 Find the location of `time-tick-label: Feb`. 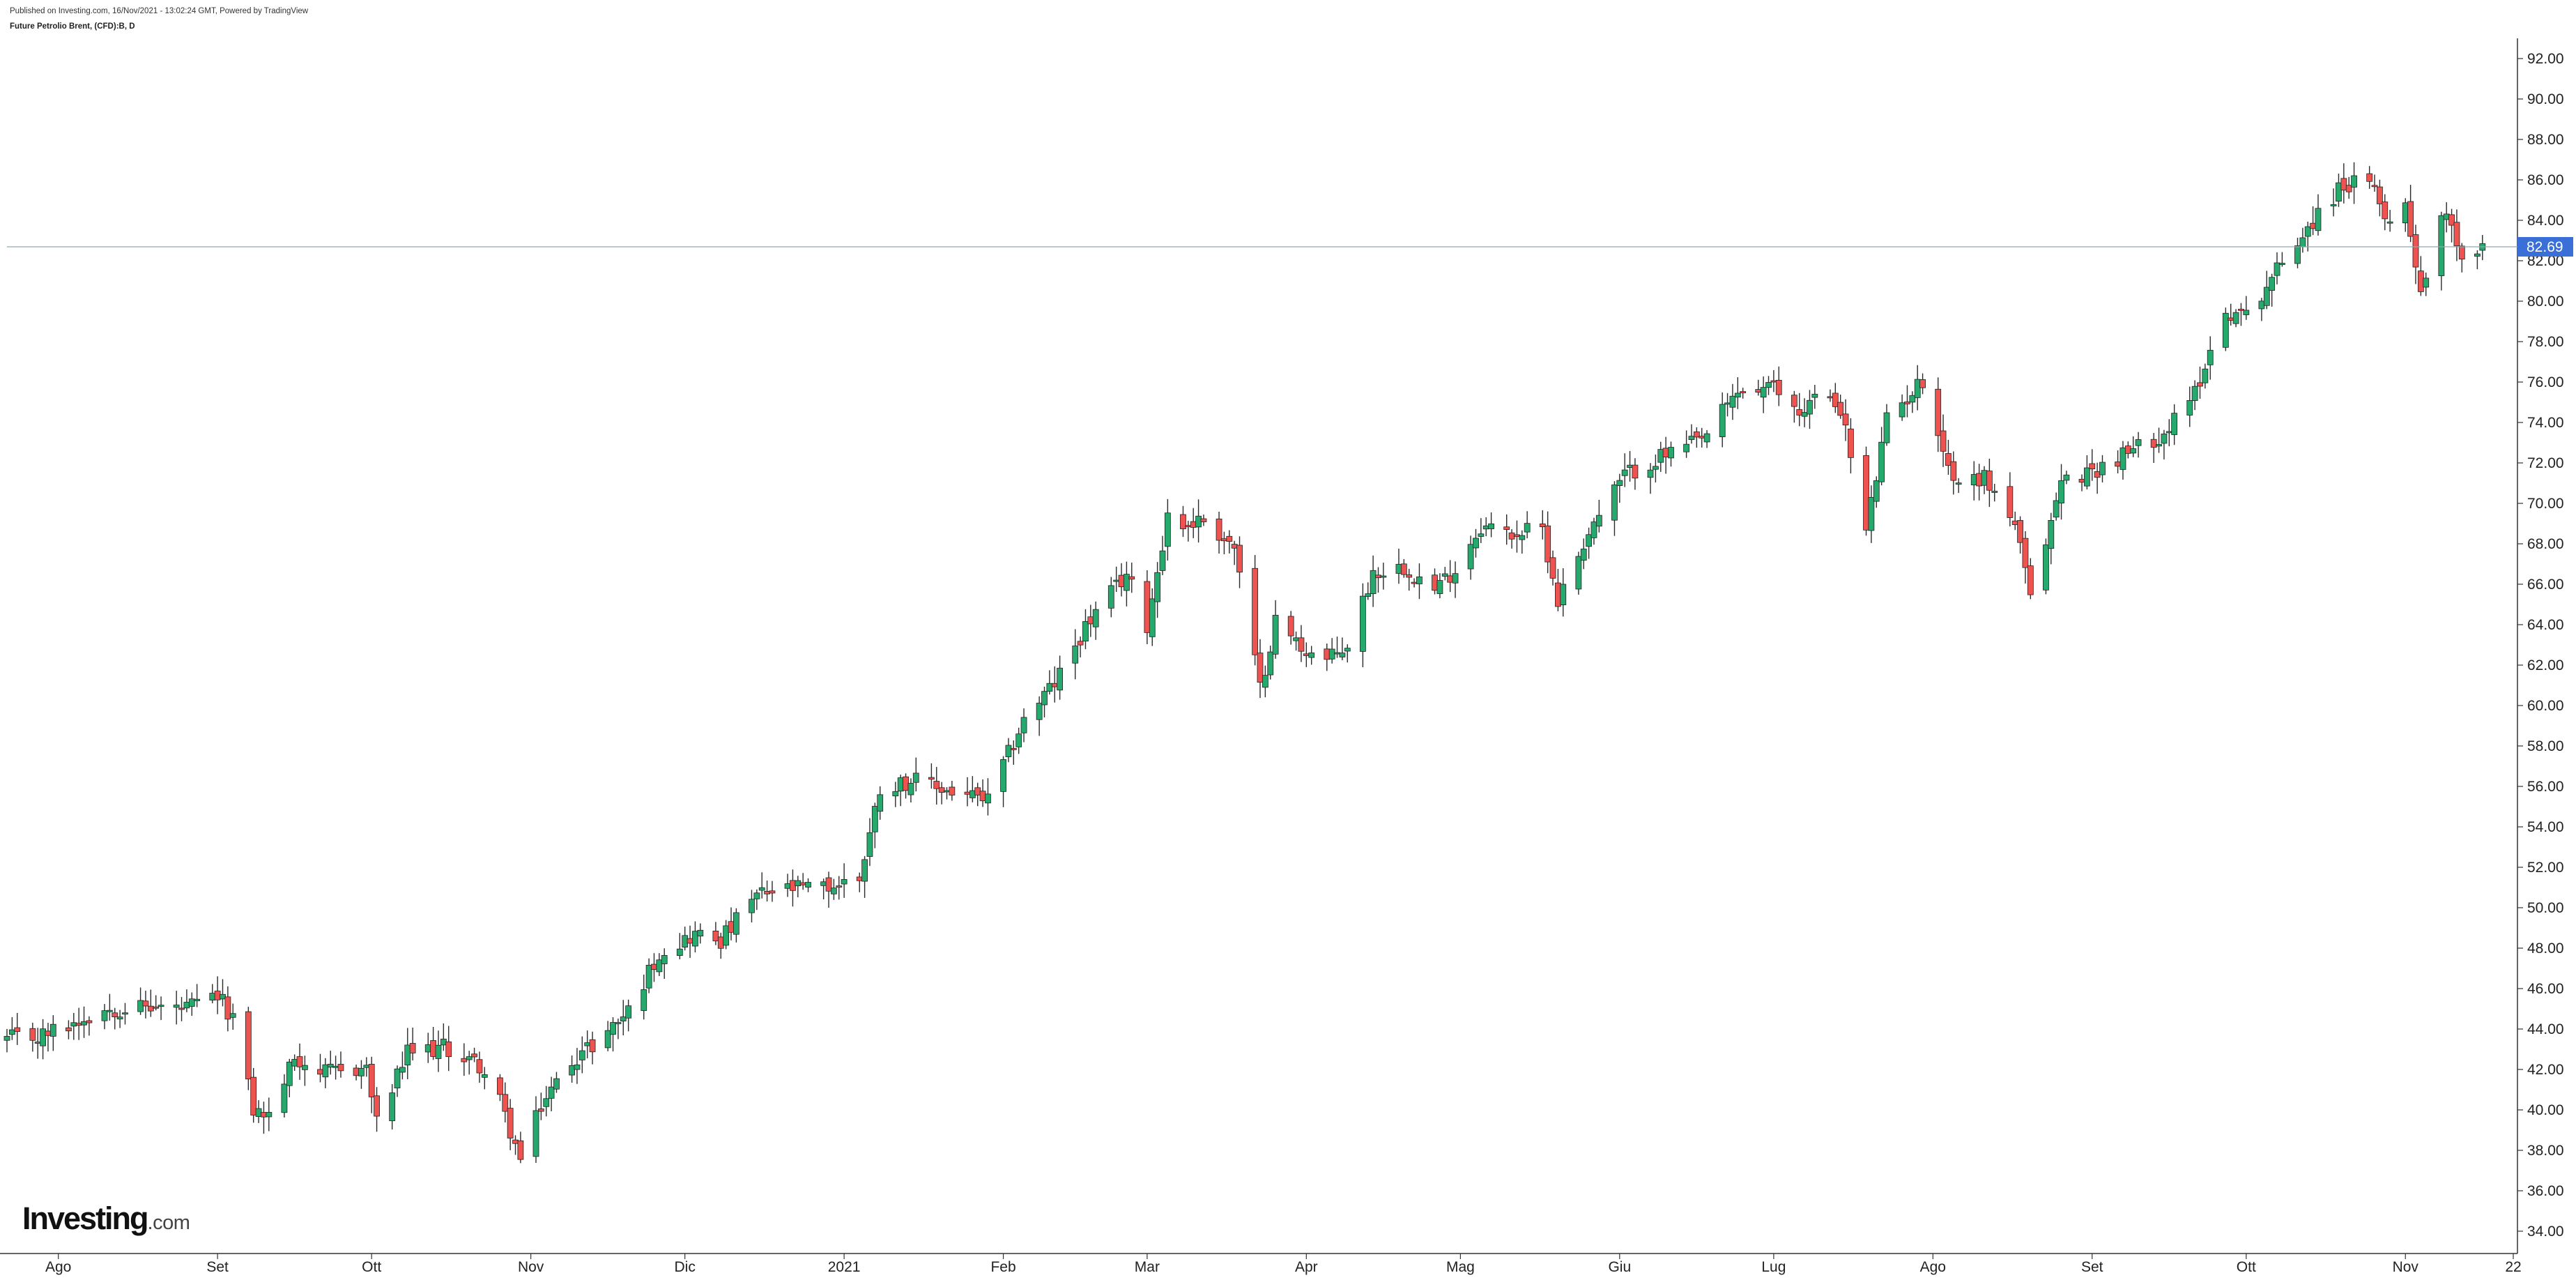

time-tick-label: Feb is located at coordinates (1002, 1267).